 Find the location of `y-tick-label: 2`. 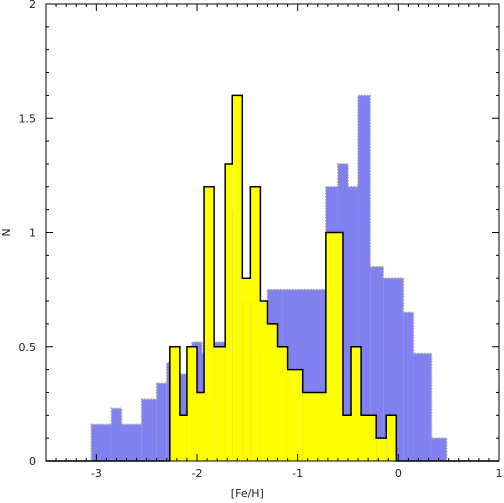

y-tick-label: 2 is located at coordinates (32, 5).